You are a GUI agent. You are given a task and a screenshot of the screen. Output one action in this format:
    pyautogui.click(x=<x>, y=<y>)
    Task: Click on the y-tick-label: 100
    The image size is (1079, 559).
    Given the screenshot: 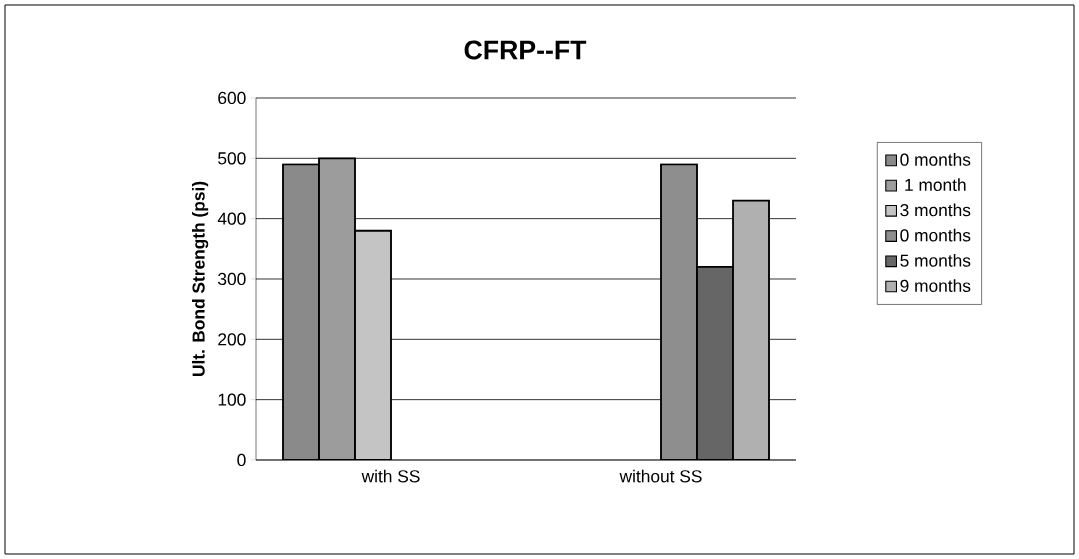 What is the action you would take?
    pyautogui.click(x=232, y=399)
    